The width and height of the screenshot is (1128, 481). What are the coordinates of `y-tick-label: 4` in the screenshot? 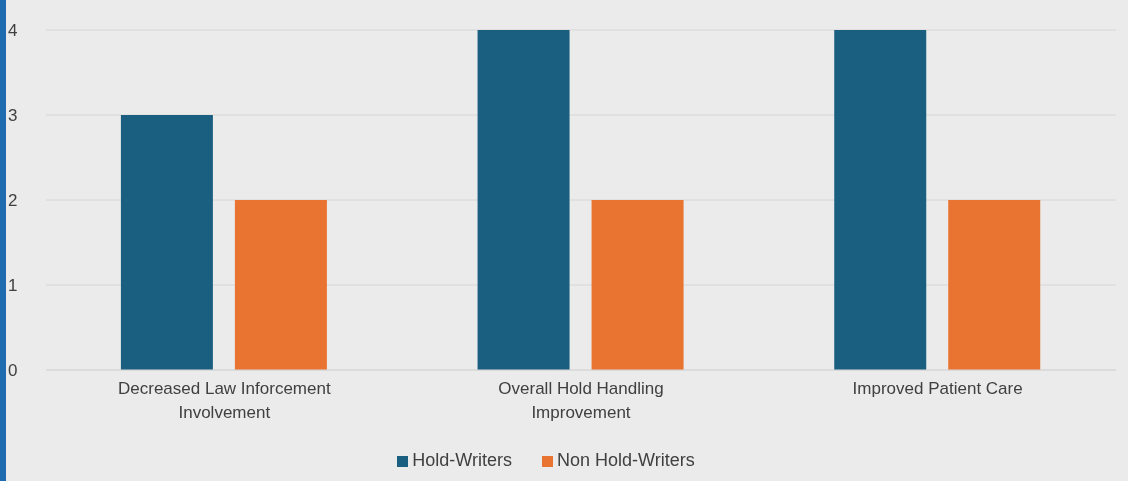 It's located at (13, 31).